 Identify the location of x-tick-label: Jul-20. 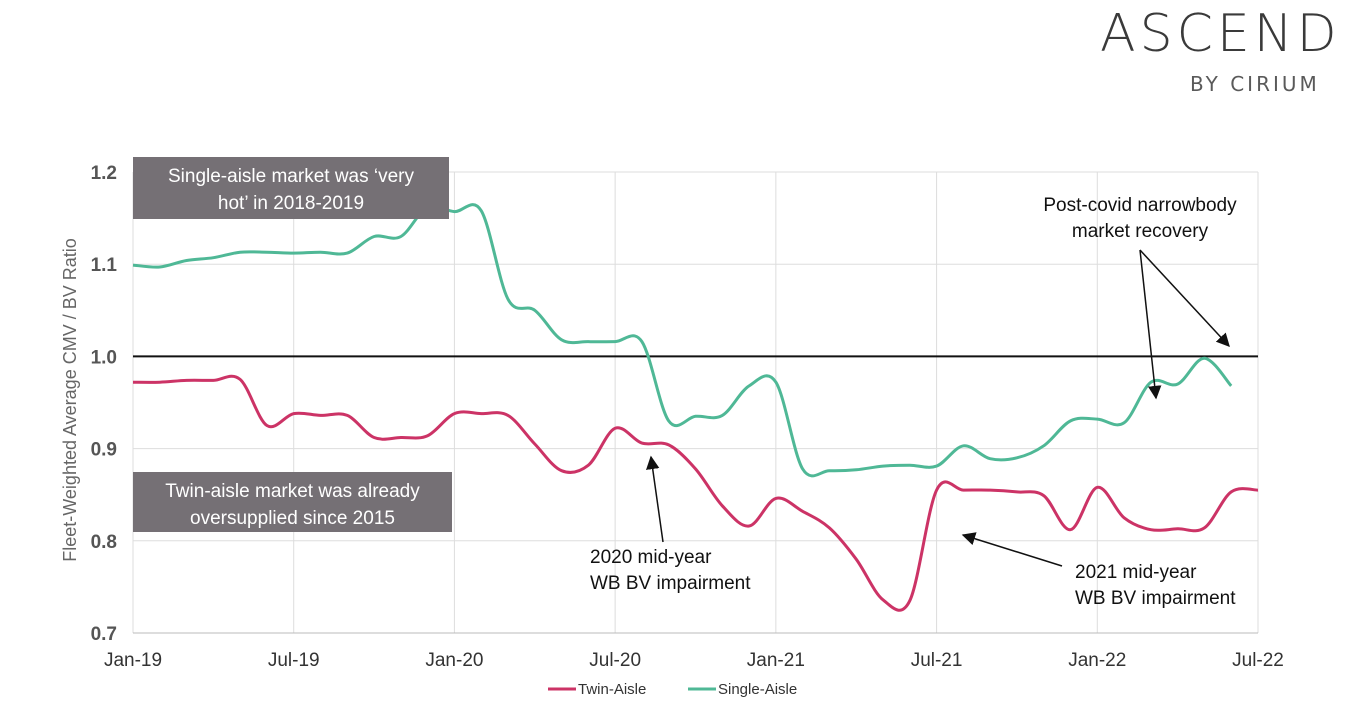
(615, 660).